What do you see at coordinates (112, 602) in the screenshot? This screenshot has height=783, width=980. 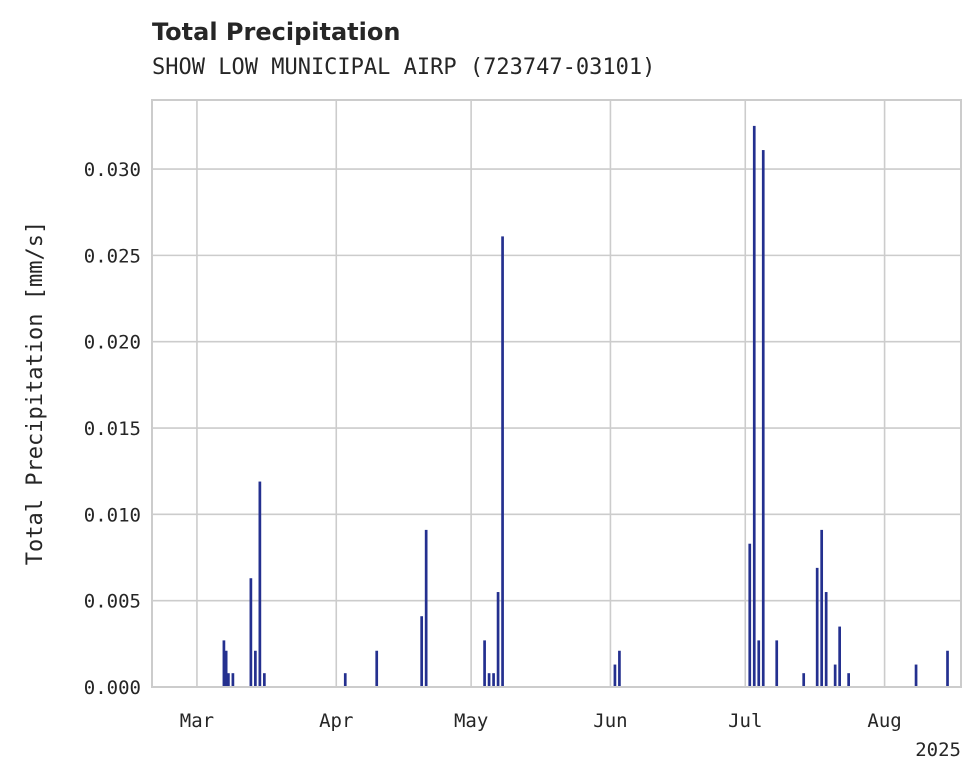 I see `y-tick-label: 0.005` at bounding box center [112, 602].